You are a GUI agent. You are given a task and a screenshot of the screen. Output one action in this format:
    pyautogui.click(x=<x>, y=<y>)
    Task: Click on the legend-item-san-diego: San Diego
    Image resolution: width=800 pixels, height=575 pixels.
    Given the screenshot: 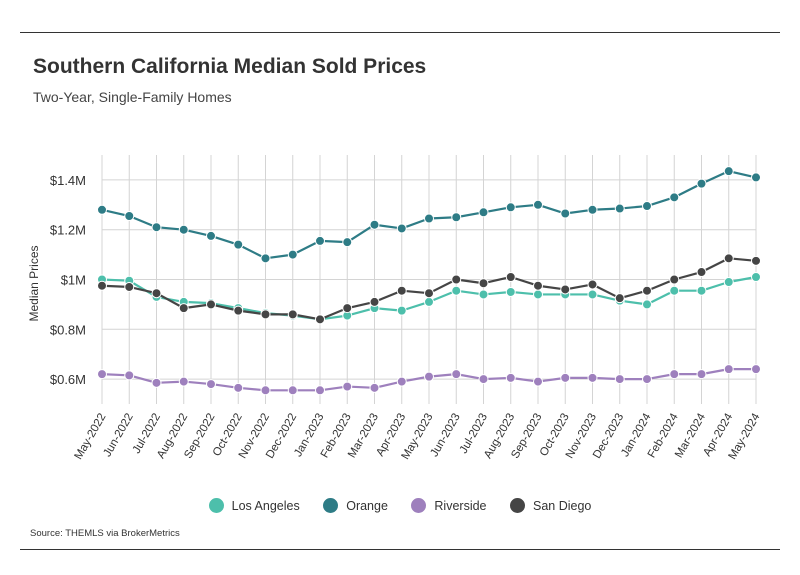 What is the action you would take?
    pyautogui.click(x=550, y=505)
    